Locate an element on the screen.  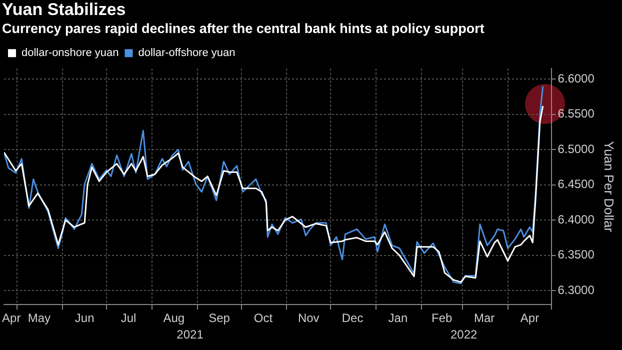
x-tick-label: Jan is located at coordinates (398, 318).